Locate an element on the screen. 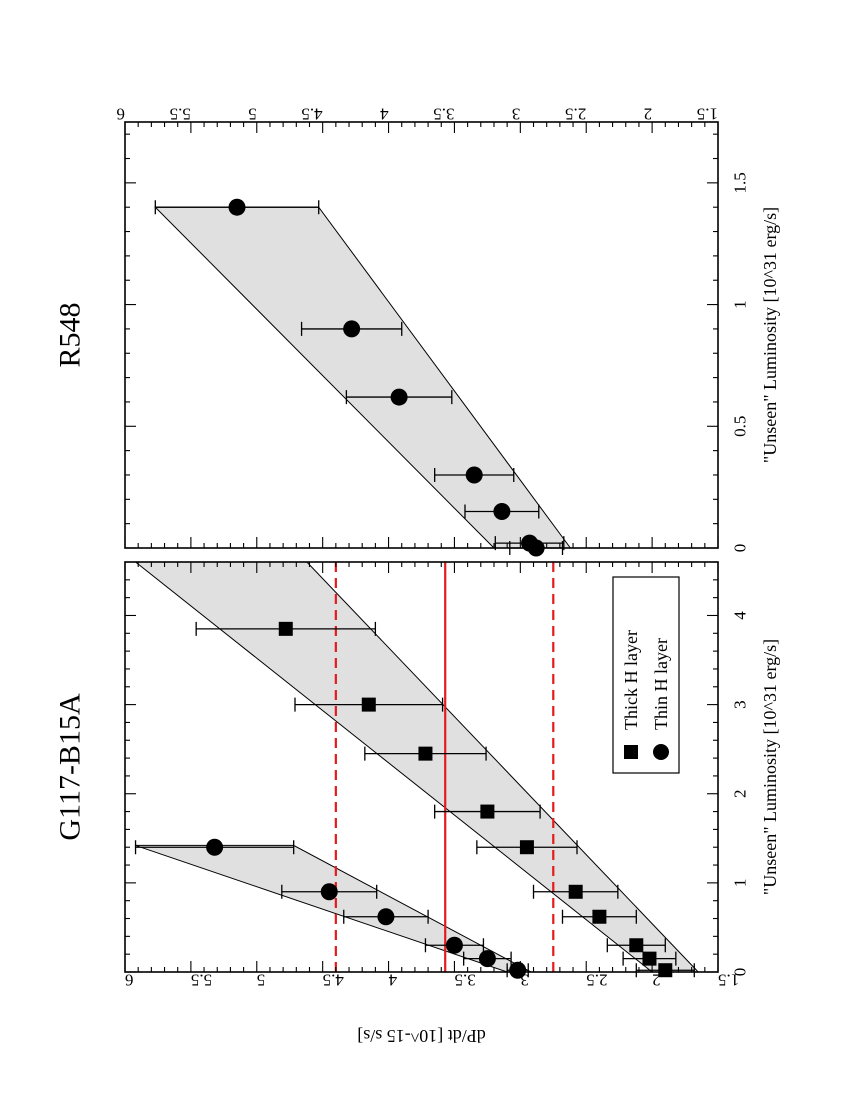 This screenshot has height=1100, width=850. panel2-x-axis-title: "Unseen" Luminosity [10^31 erg/s] is located at coordinates (770, 335).